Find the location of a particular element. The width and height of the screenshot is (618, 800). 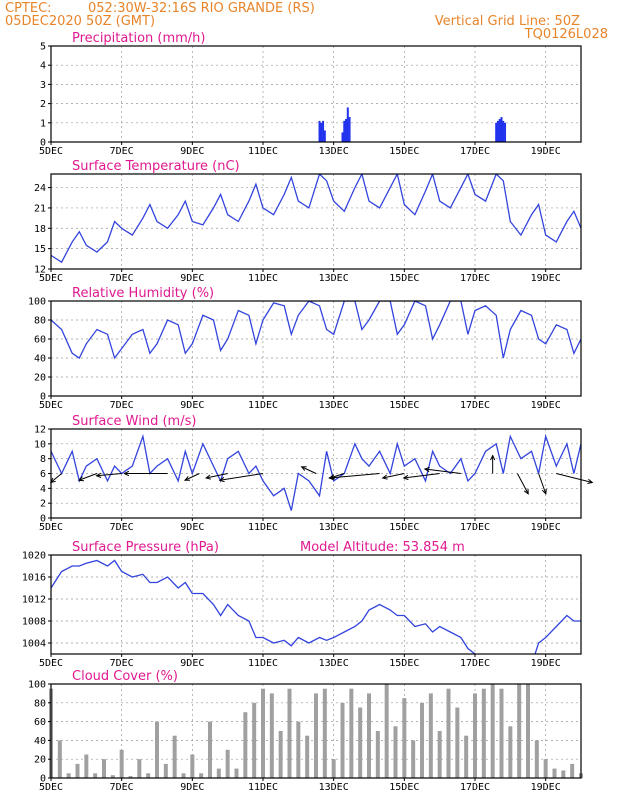

y-tick-label: 1020 is located at coordinates (34, 556).